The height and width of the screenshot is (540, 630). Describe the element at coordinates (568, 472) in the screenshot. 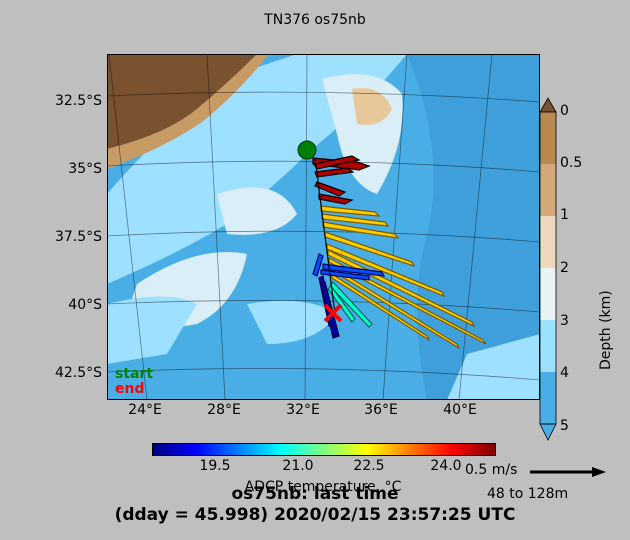

I see `scale-arrow-icon` at that location.